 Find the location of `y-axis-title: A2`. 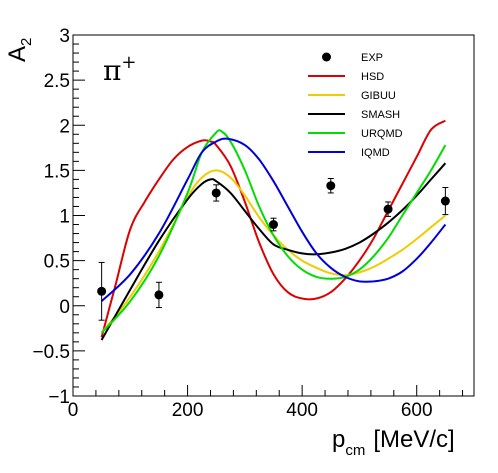

y-axis-title: A2 is located at coordinates (19, 50).